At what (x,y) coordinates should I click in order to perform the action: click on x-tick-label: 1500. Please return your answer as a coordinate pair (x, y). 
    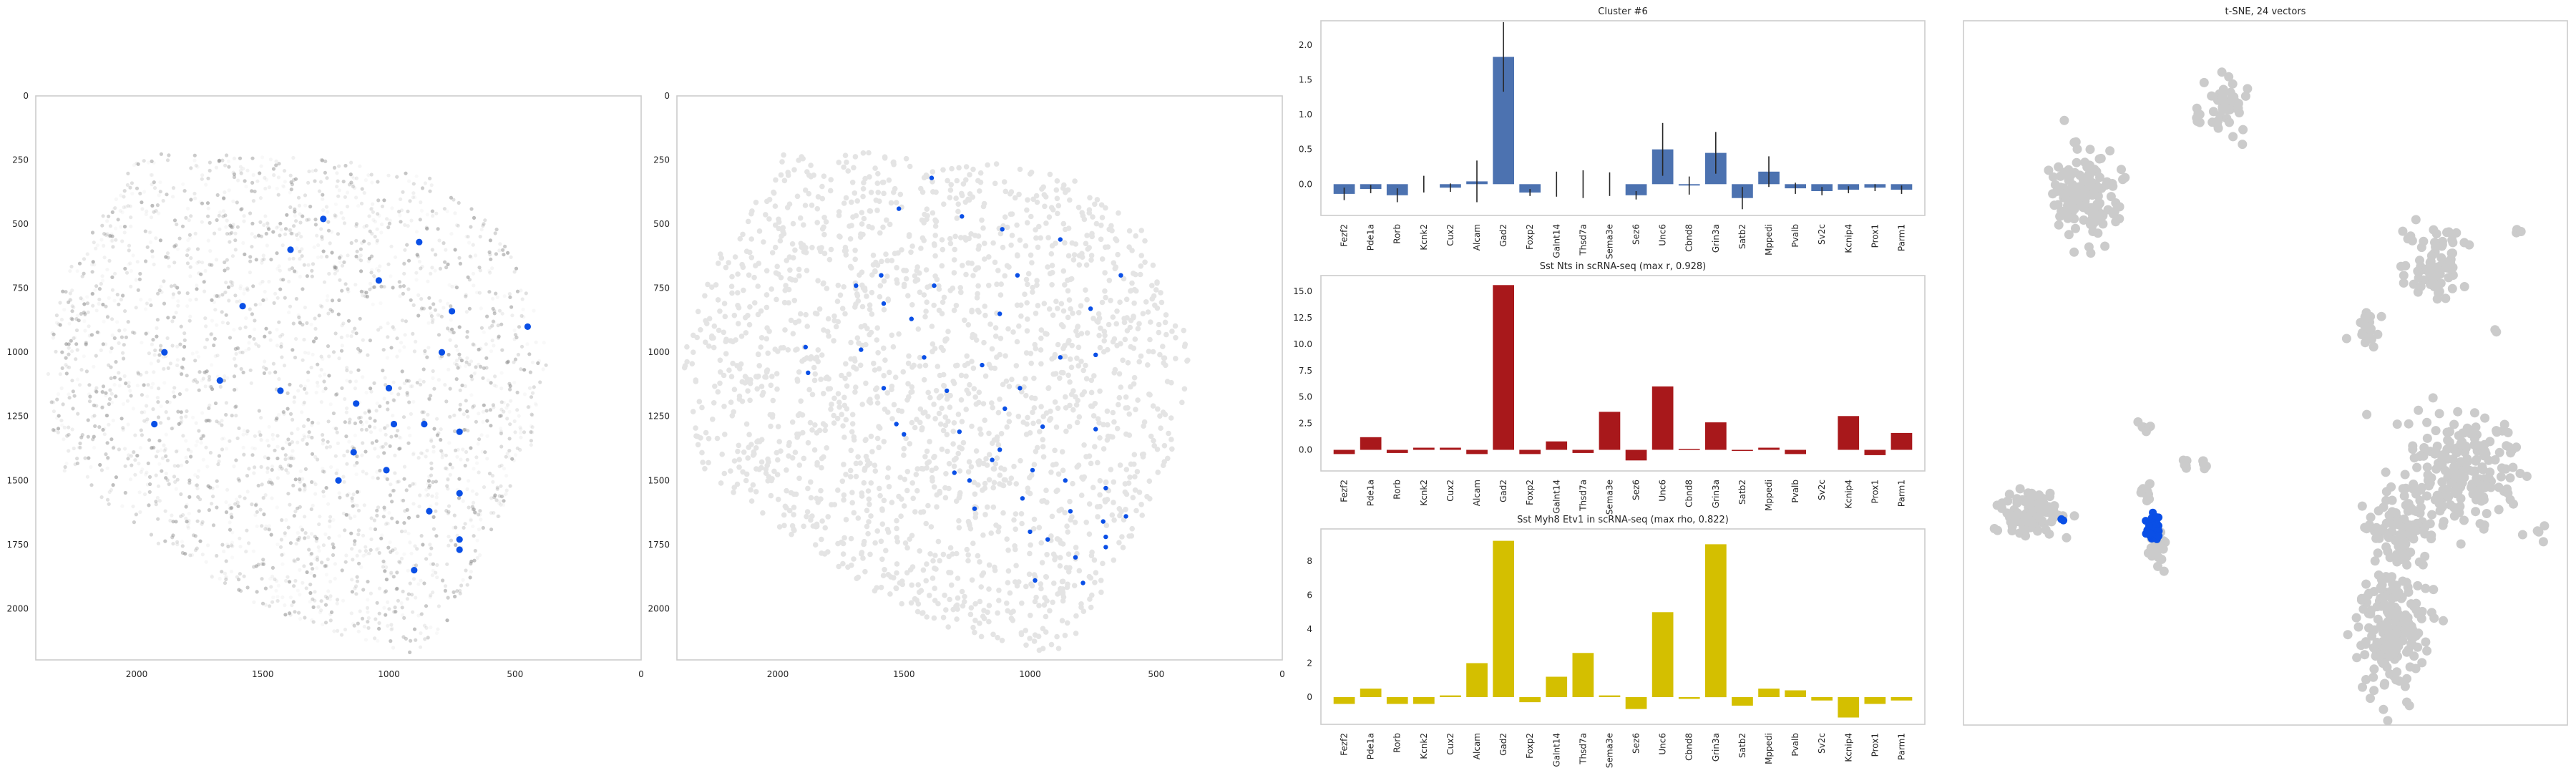
    Looking at the image, I should click on (263, 674).